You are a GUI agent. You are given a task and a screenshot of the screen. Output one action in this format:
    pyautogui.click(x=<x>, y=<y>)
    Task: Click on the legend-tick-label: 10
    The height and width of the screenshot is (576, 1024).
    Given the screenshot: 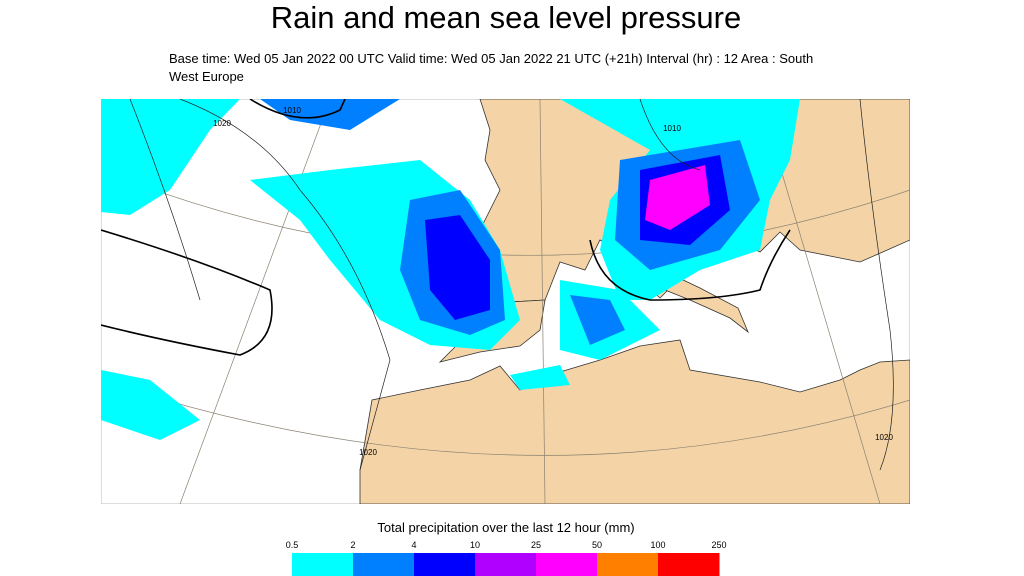 What is the action you would take?
    pyautogui.click(x=475, y=545)
    